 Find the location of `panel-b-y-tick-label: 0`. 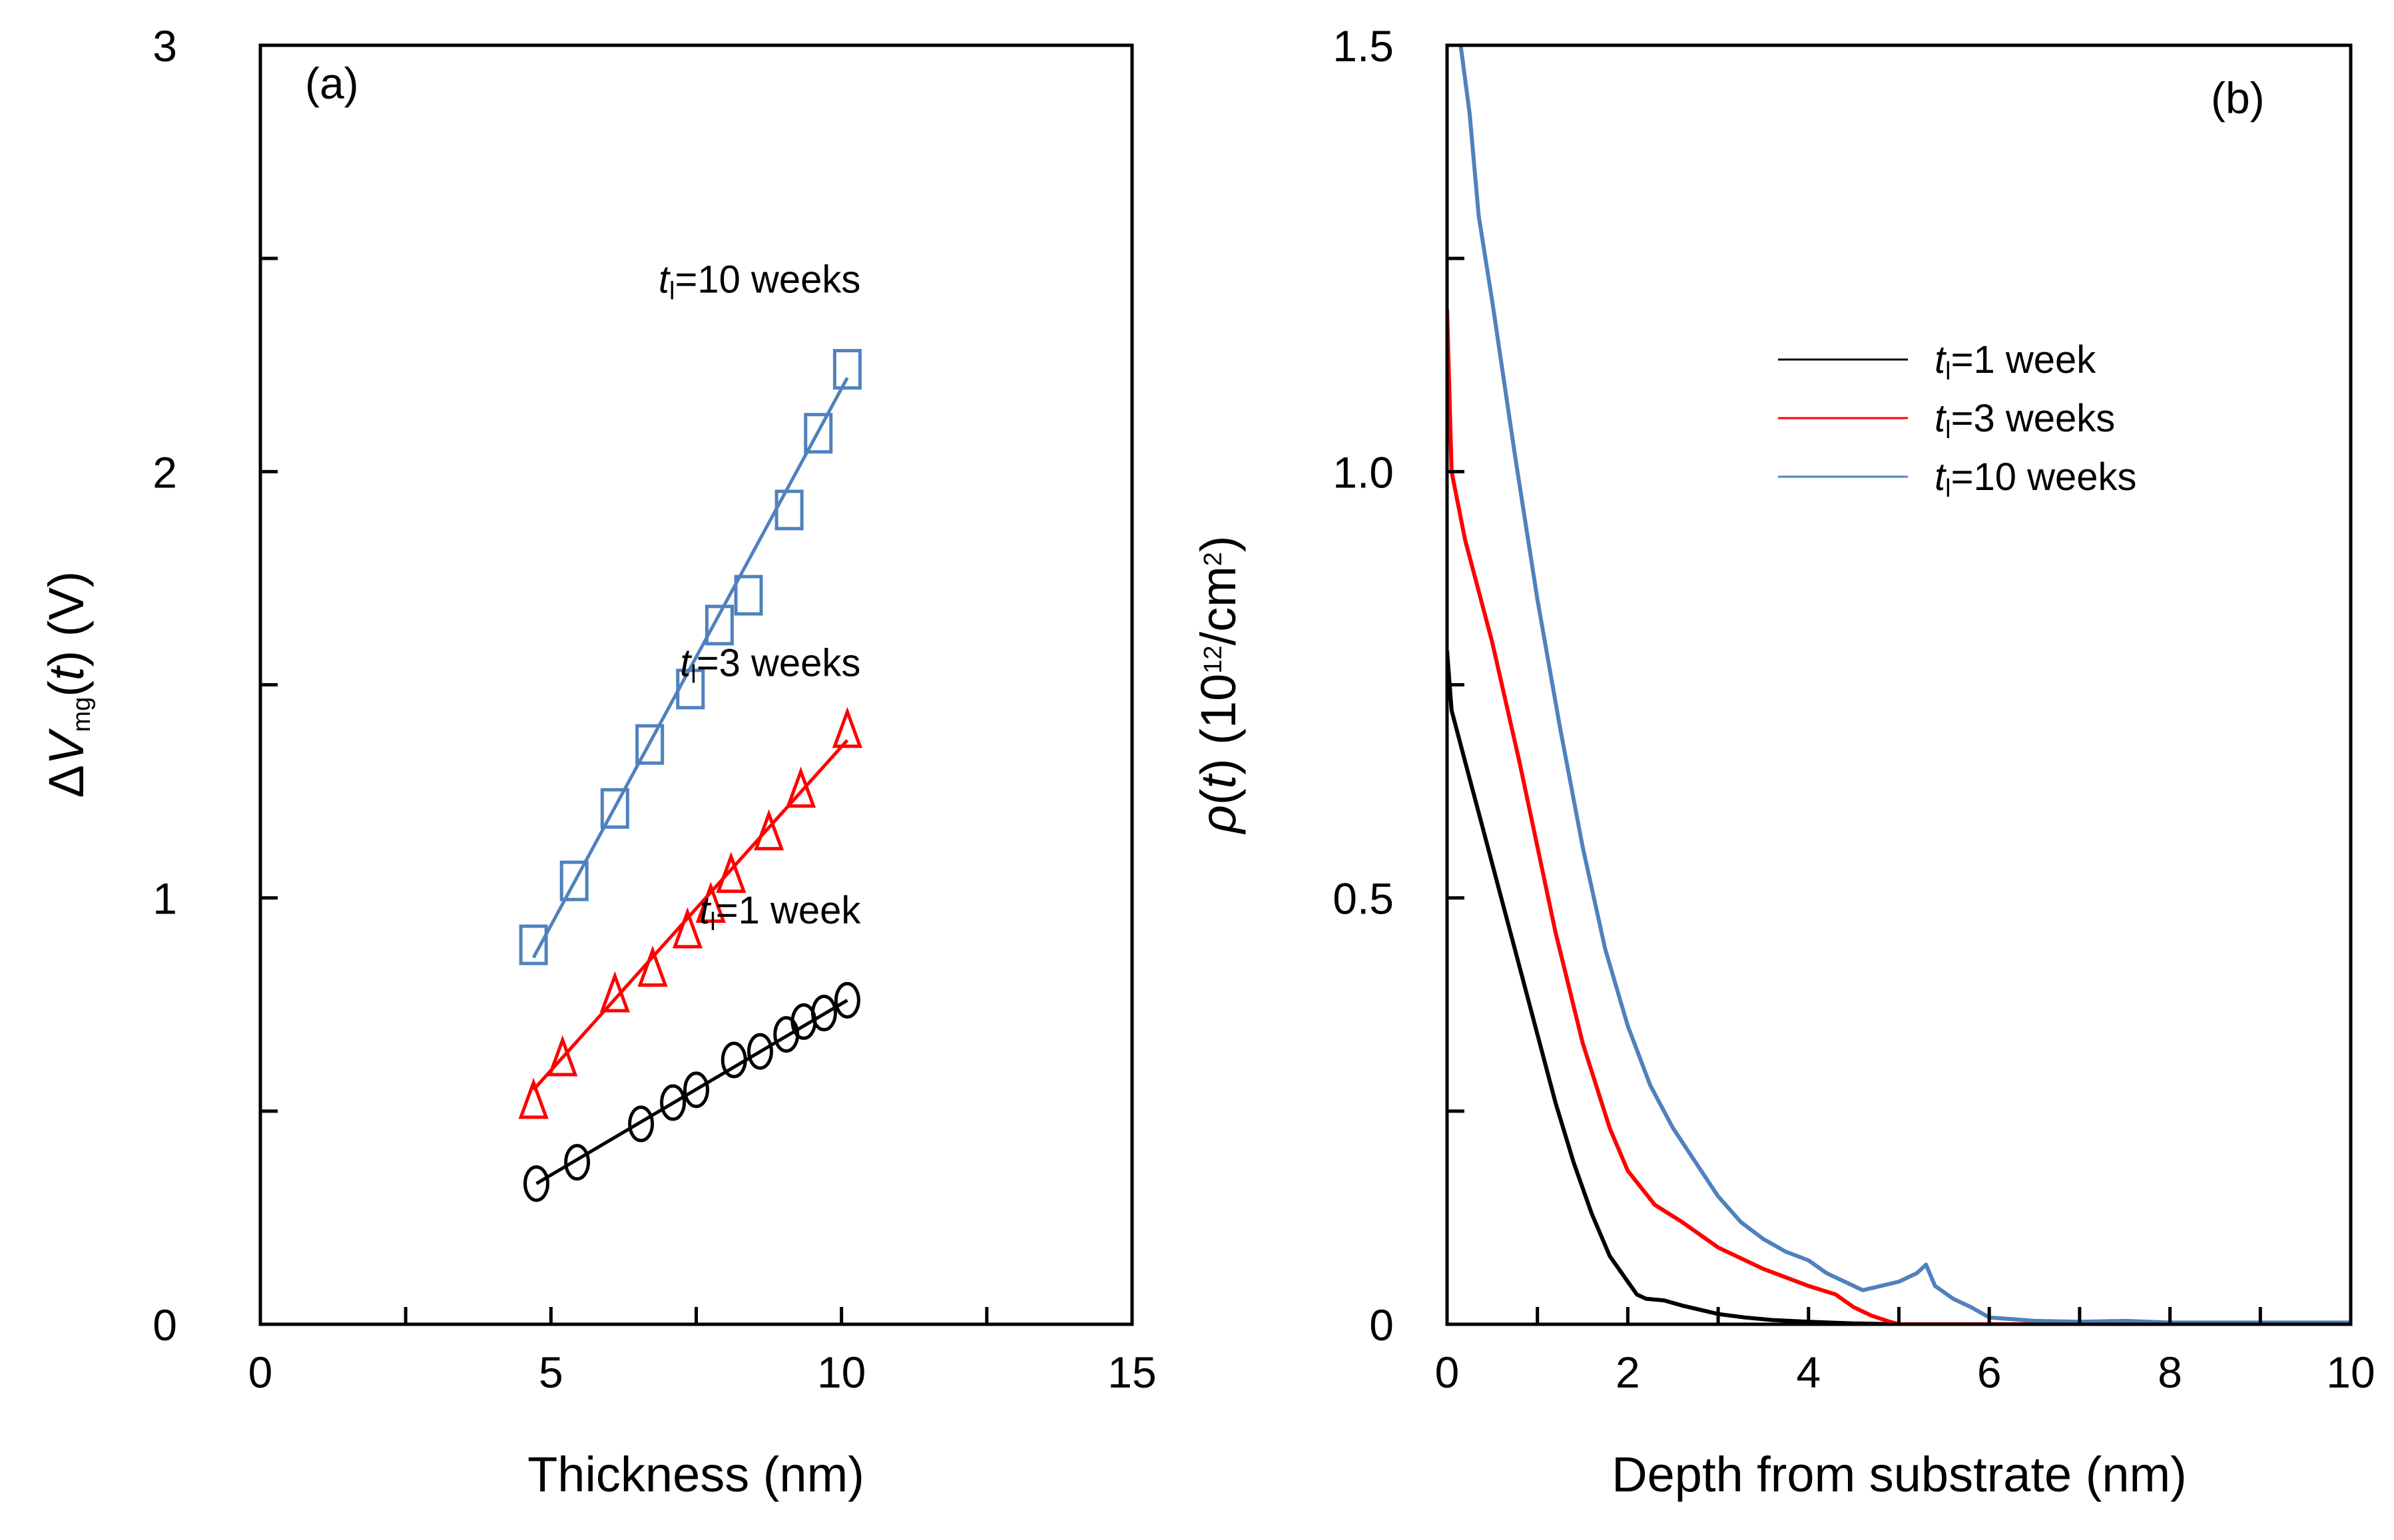

panel-b-y-tick-label: 0 is located at coordinates (1381, 1325).